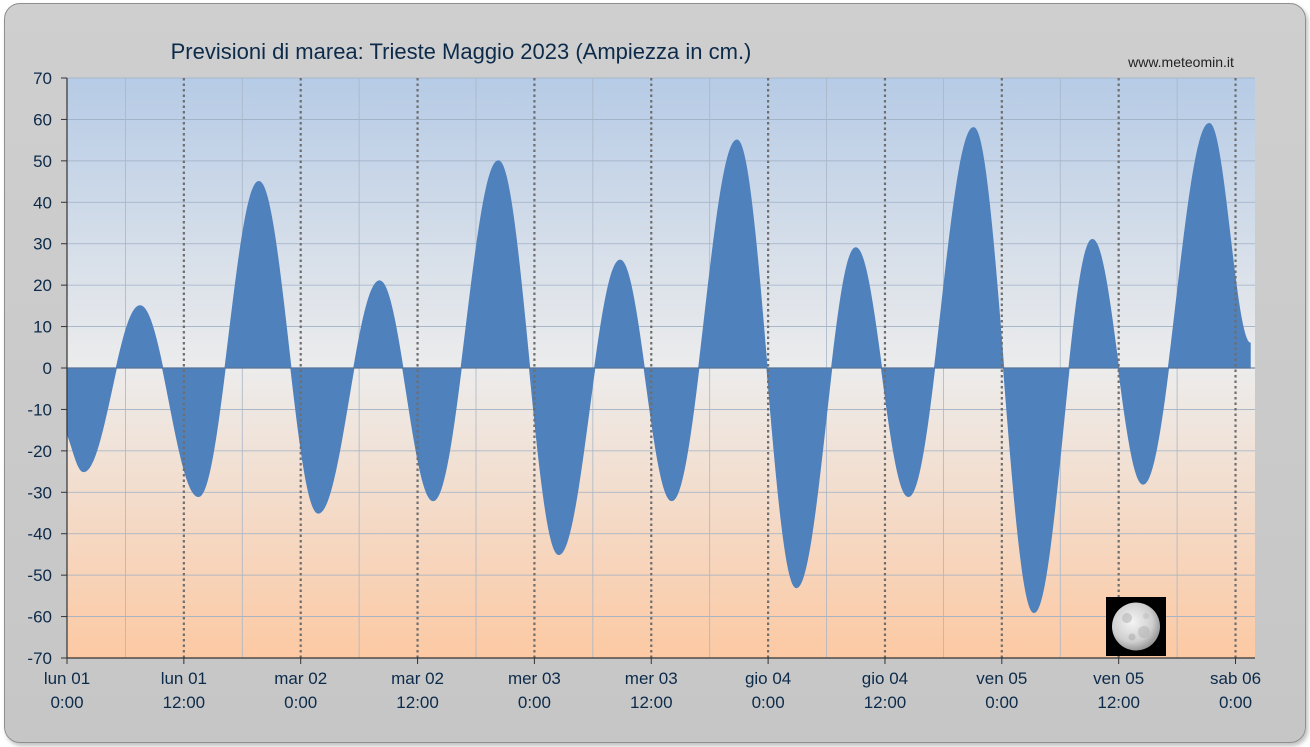 This screenshot has height=747, width=1310. What do you see at coordinates (42, 161) in the screenshot?
I see `y-tick-label: 50` at bounding box center [42, 161].